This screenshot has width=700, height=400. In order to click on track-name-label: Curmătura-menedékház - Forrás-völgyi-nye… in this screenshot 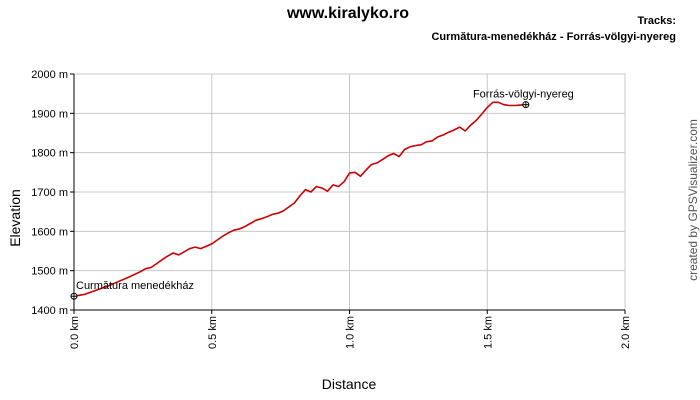, I will do `click(553, 37)`.